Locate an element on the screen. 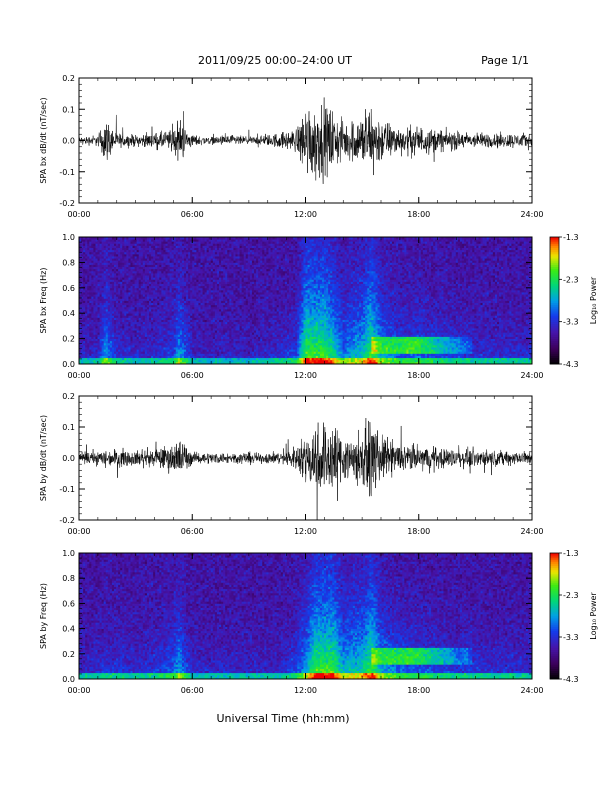  x-tick-label: 06:00 is located at coordinates (192, 214).